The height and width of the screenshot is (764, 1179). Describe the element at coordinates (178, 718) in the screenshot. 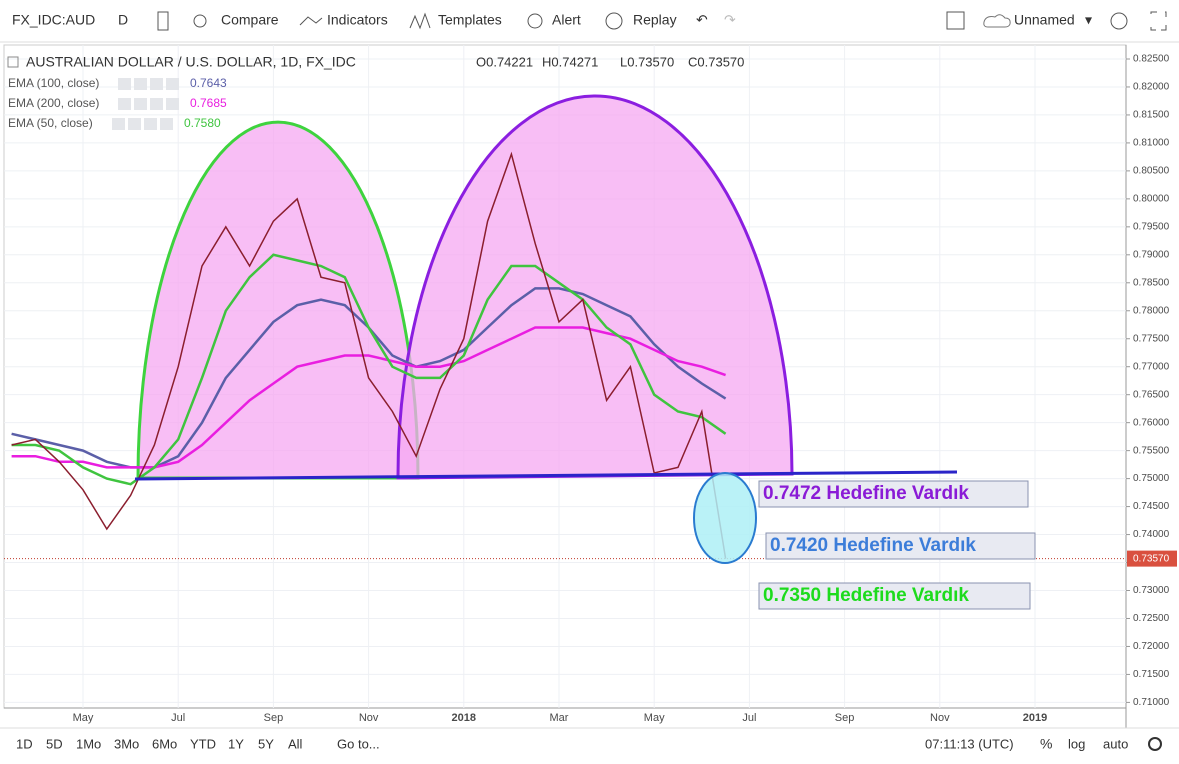

I see `x-tick-label: Jul` at that location.